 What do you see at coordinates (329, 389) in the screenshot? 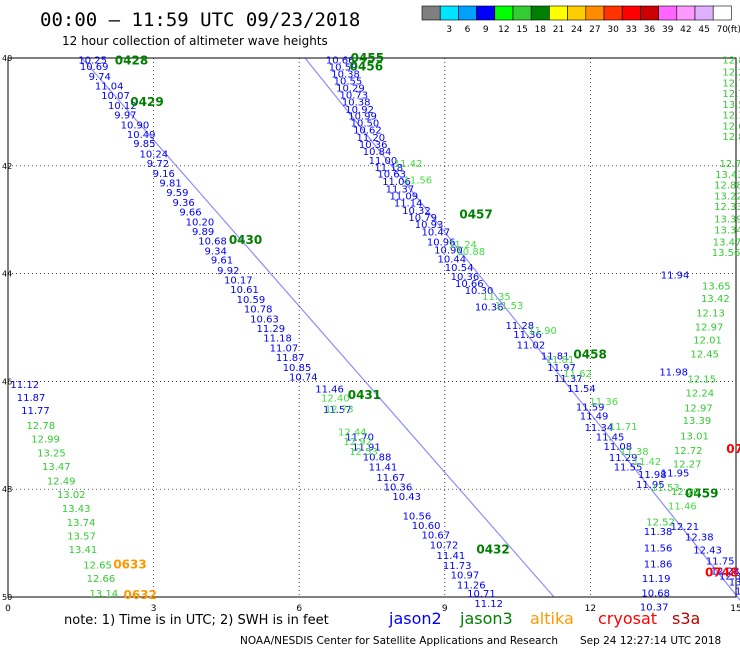
I see `wave-height-label: 11.46` at bounding box center [329, 389].